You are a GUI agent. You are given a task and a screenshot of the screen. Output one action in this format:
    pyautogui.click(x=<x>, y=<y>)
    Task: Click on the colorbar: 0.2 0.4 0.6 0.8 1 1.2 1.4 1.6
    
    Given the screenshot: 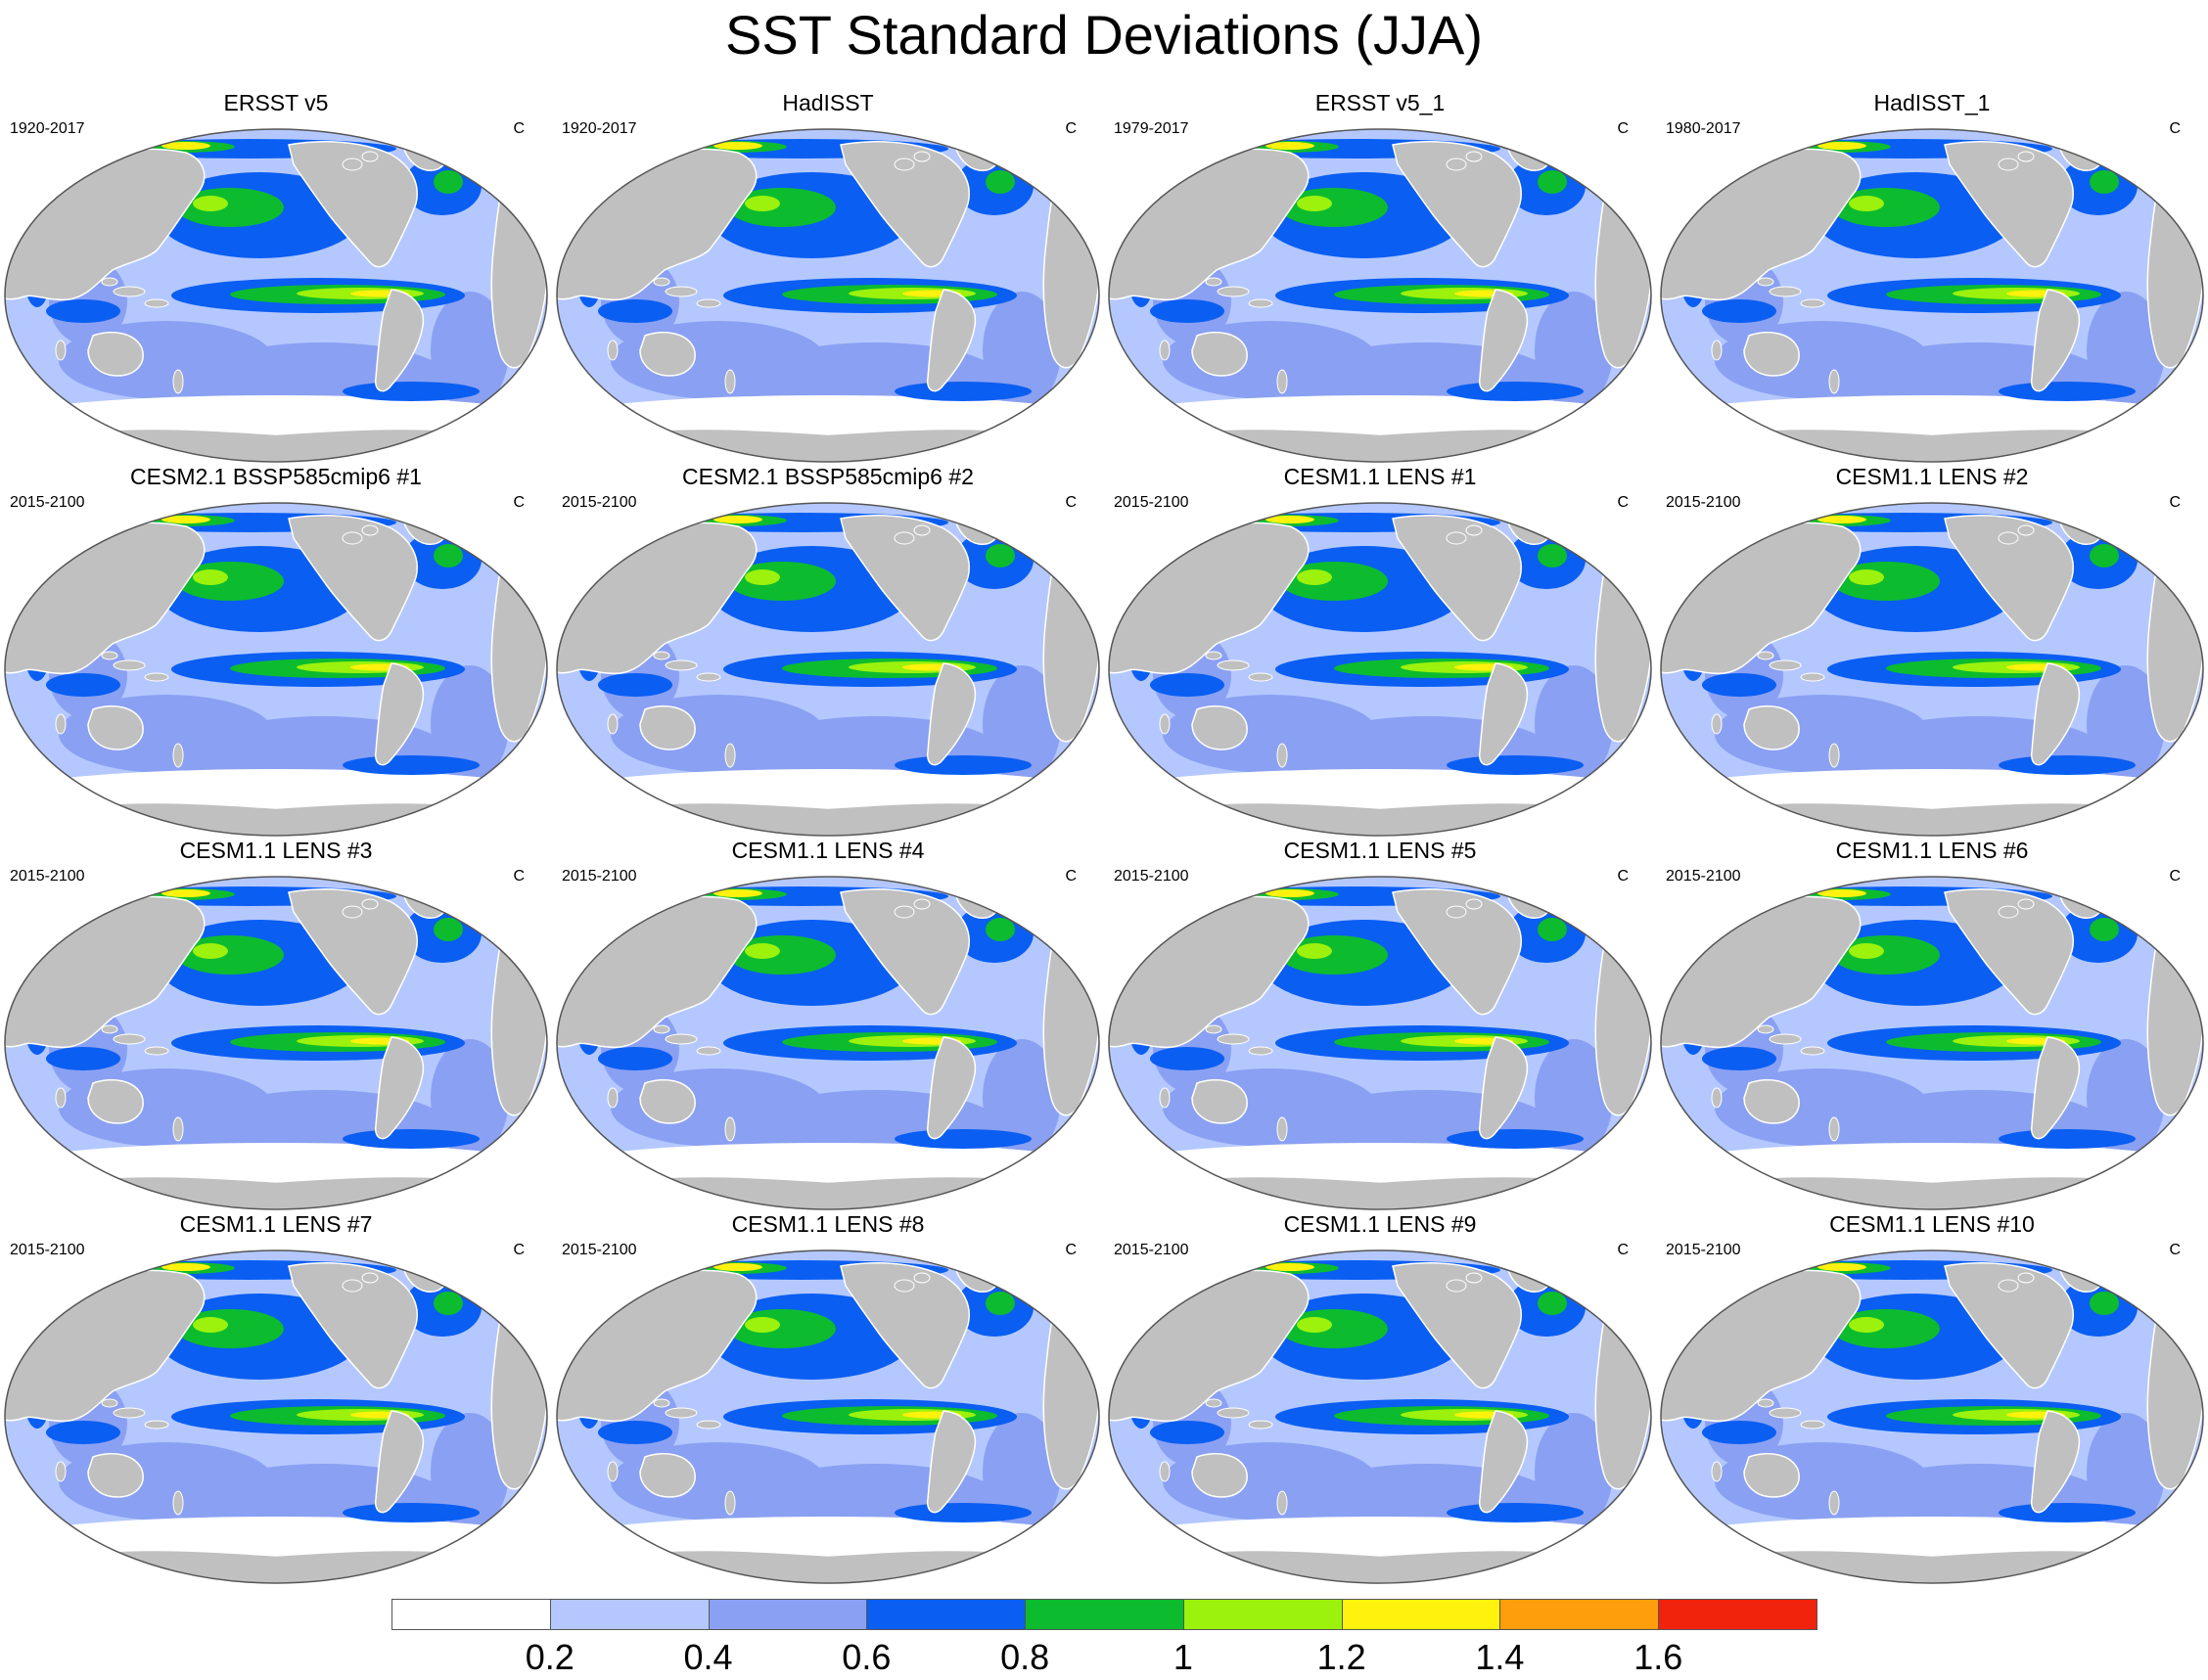 What is the action you would take?
    pyautogui.click(x=1104, y=1638)
    